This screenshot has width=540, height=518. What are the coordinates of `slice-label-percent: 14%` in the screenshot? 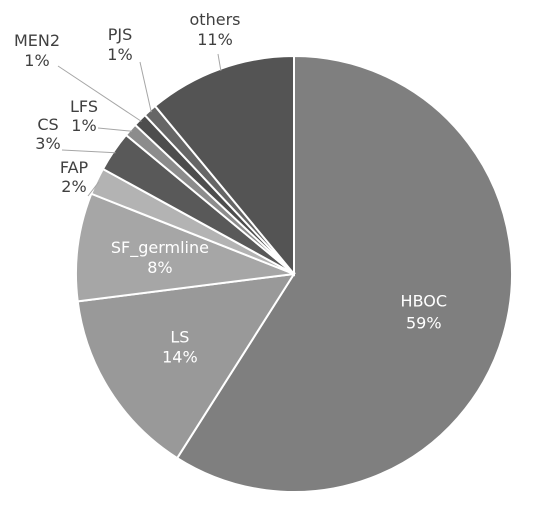 It's located at (180, 356).